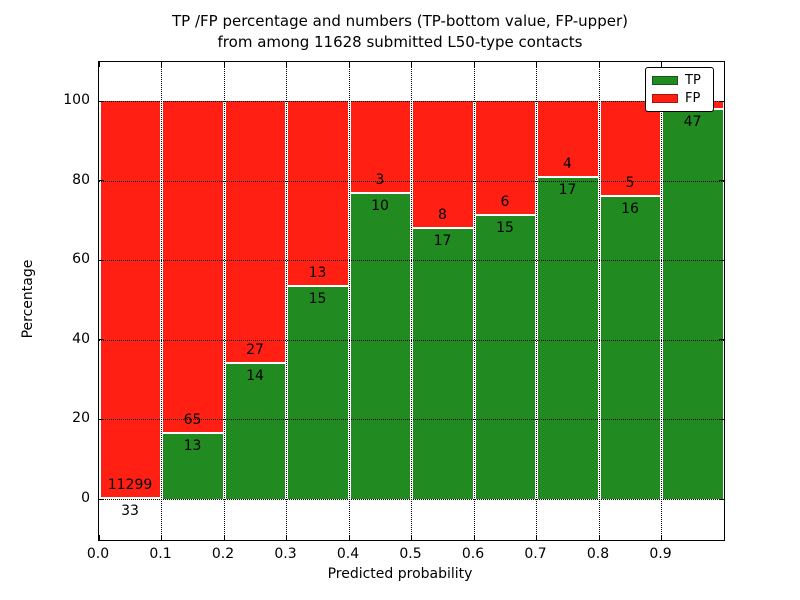 This screenshot has height=600, width=800. What do you see at coordinates (317, 272) in the screenshot?
I see `bar-count-label-fp: 13` at bounding box center [317, 272].